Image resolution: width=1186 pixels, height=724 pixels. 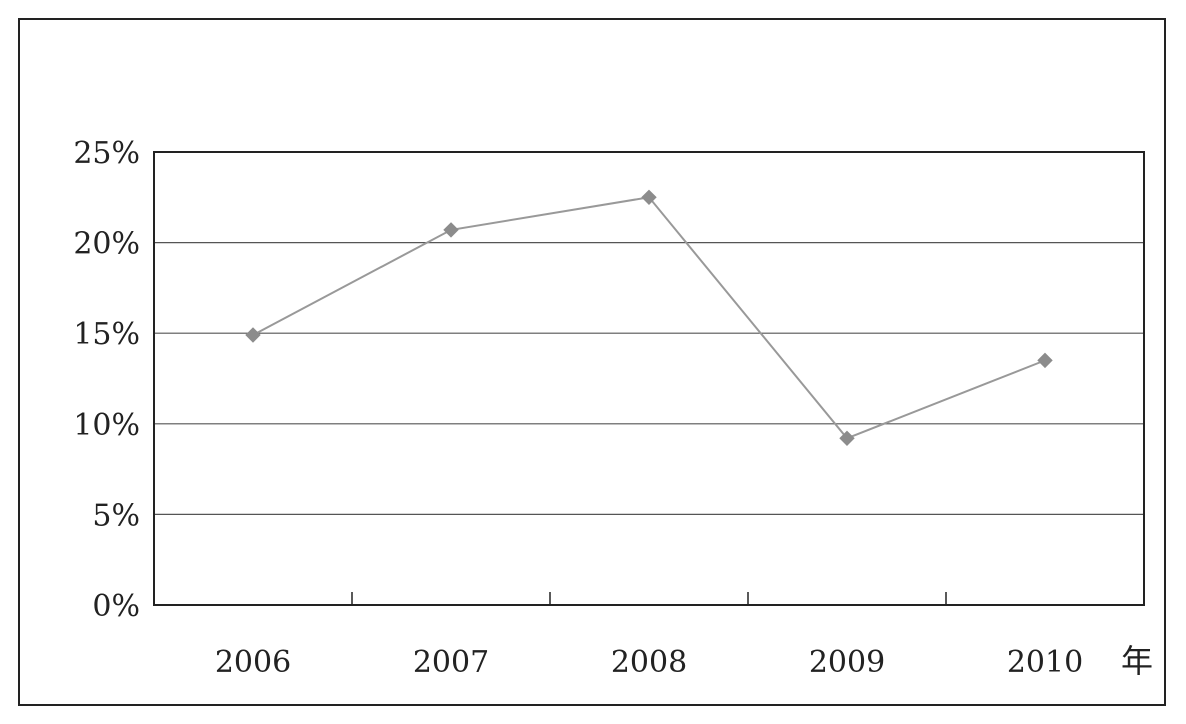 I want to click on x-tick-labels: 2006 2007 2008 2009 2010, so click(x=649, y=662).